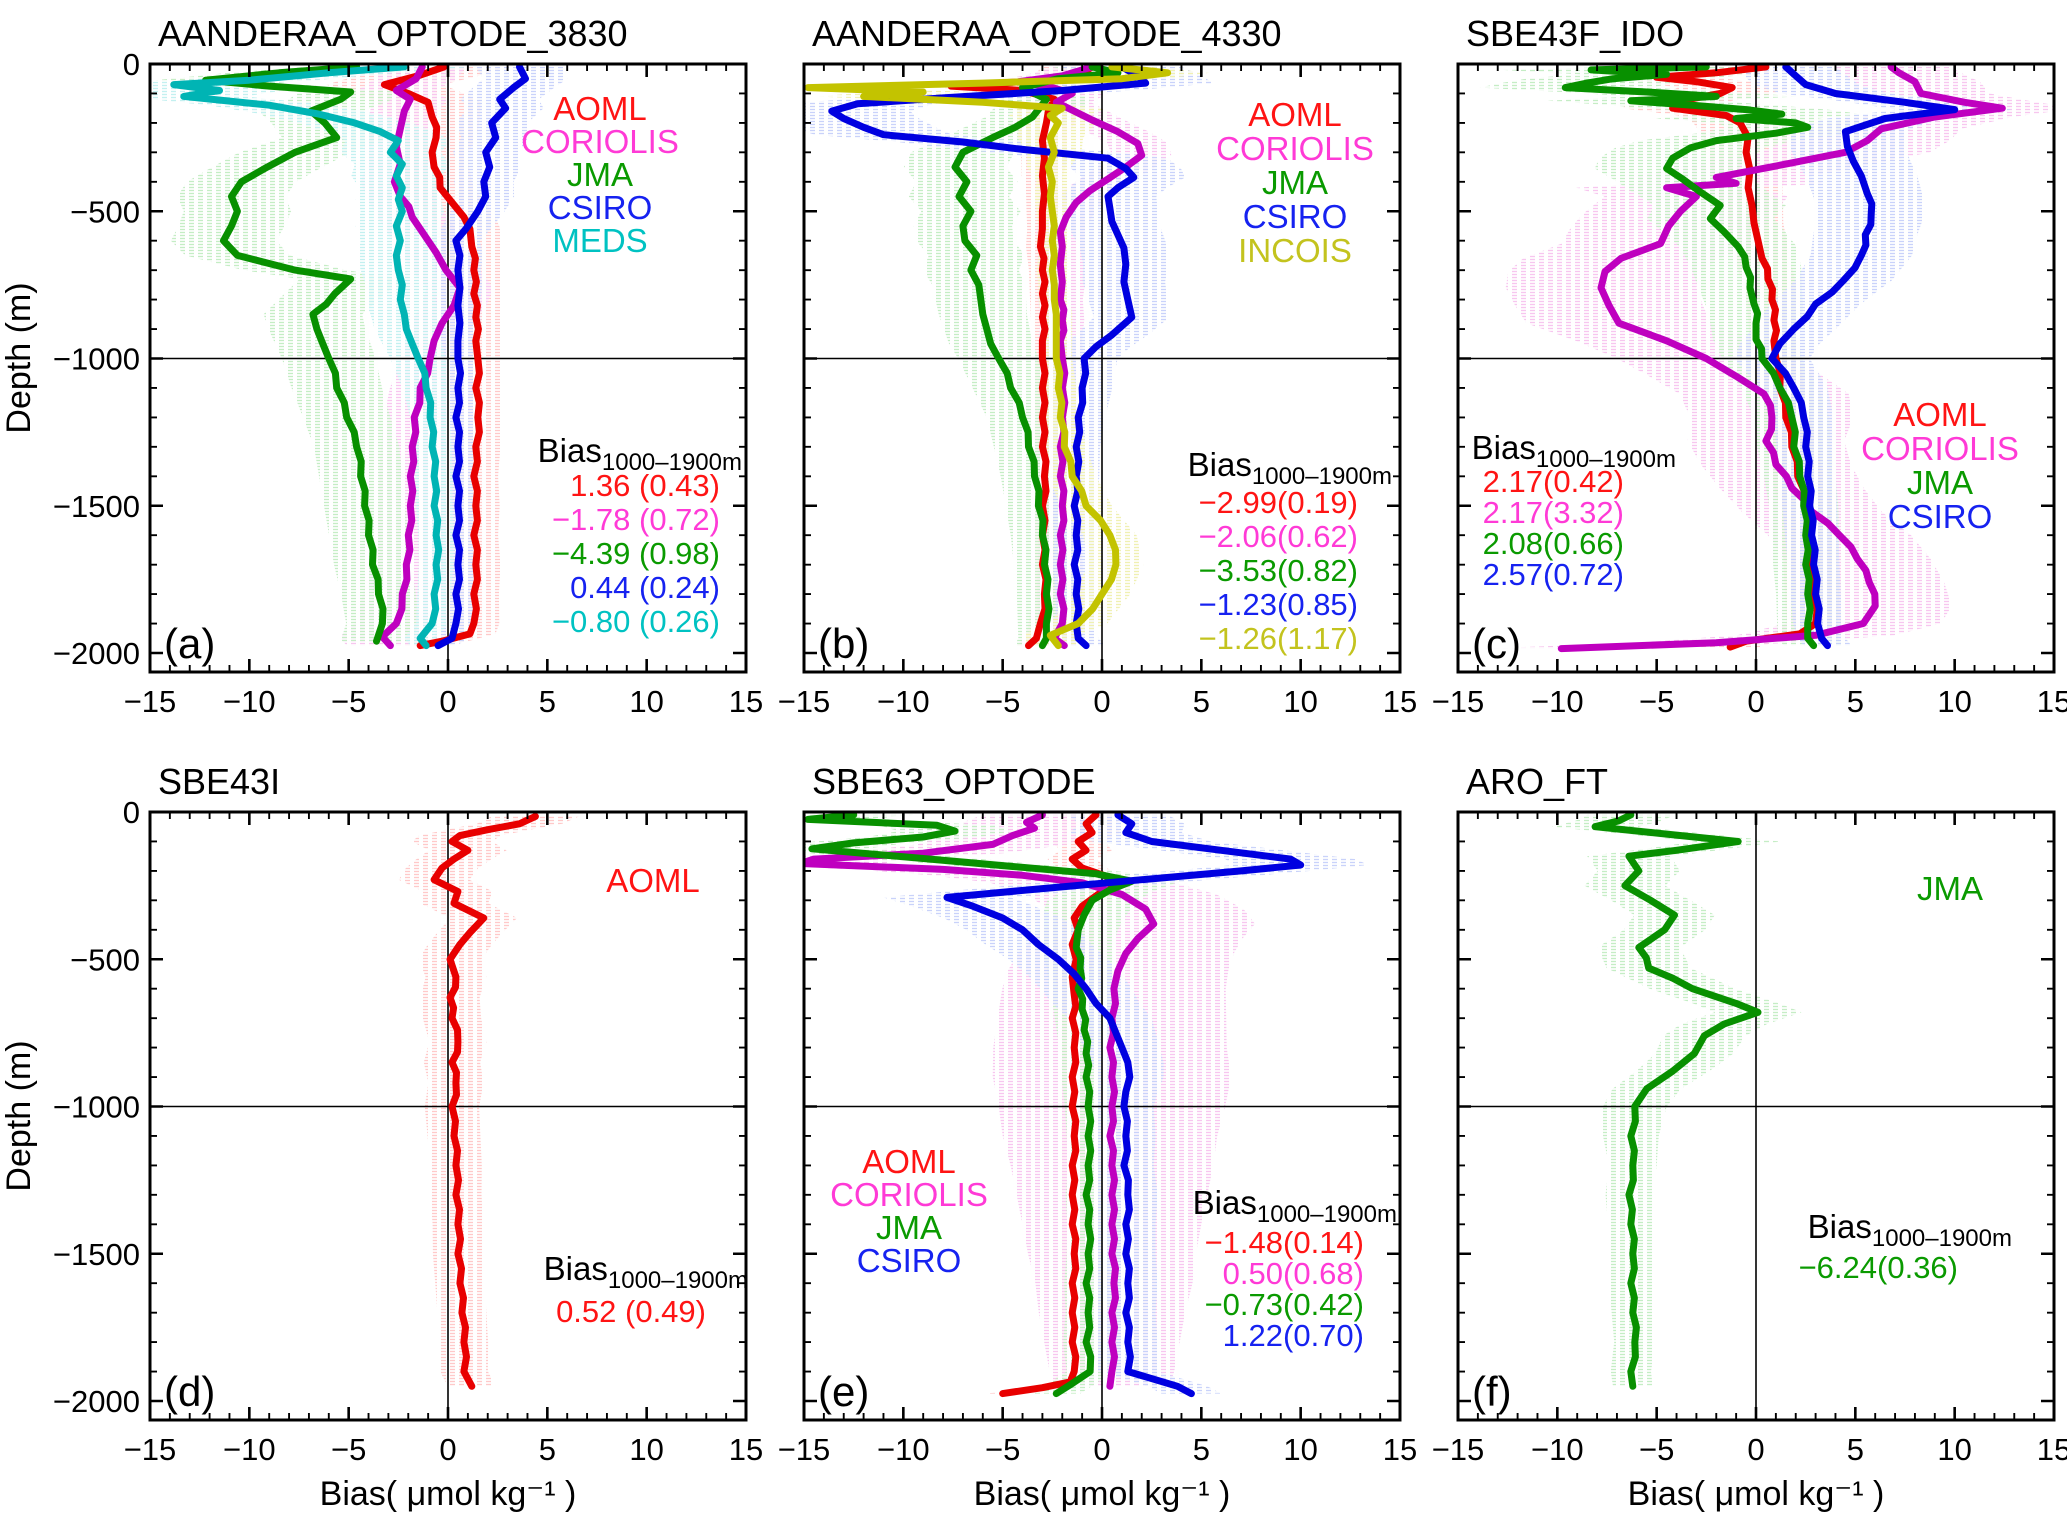 This screenshot has height=1521, width=2067. Describe the element at coordinates (1278, 570) in the screenshot. I see `bias-value-b-JMA: −3.53(0.82)` at that location.